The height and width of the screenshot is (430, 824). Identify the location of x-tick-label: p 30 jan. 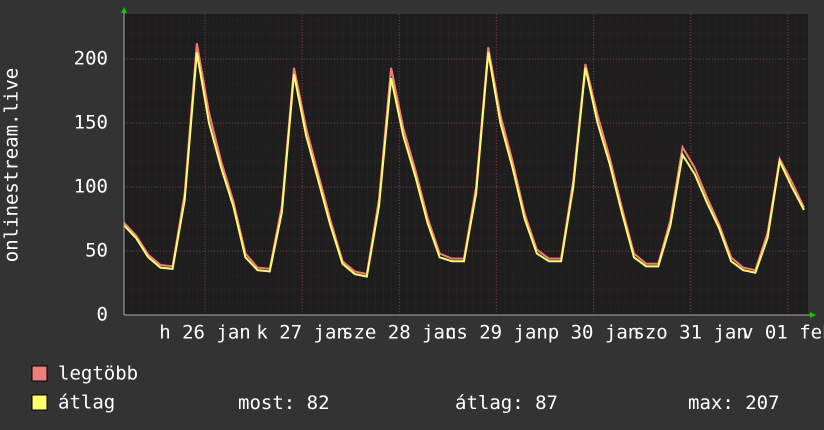
(594, 333).